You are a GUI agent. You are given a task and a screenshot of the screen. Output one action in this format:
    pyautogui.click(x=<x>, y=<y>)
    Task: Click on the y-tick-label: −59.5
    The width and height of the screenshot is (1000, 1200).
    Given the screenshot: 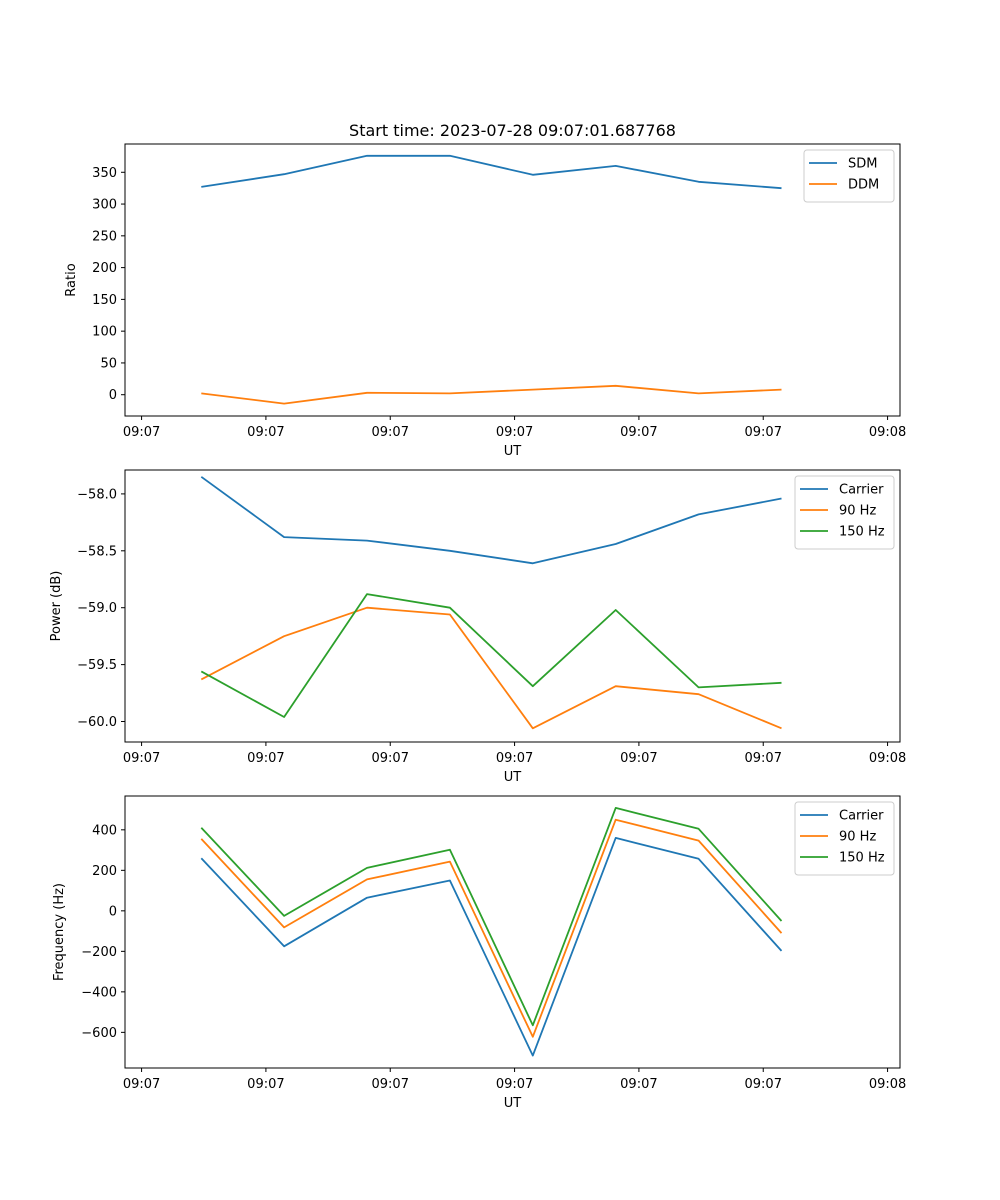 What is the action you would take?
    pyautogui.click(x=97, y=665)
    